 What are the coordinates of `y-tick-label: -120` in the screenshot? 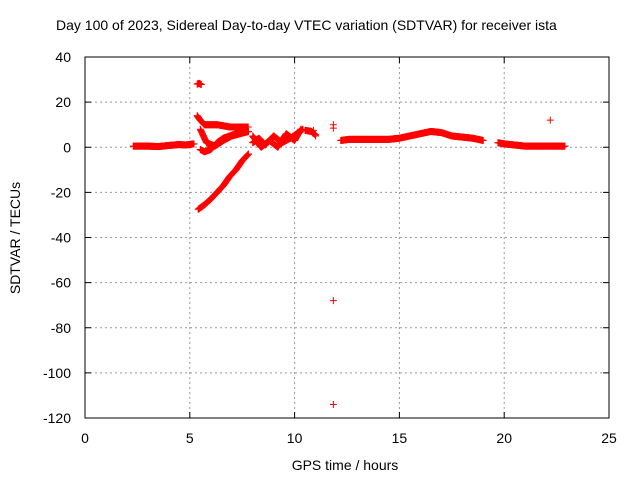 It's located at (57, 418).